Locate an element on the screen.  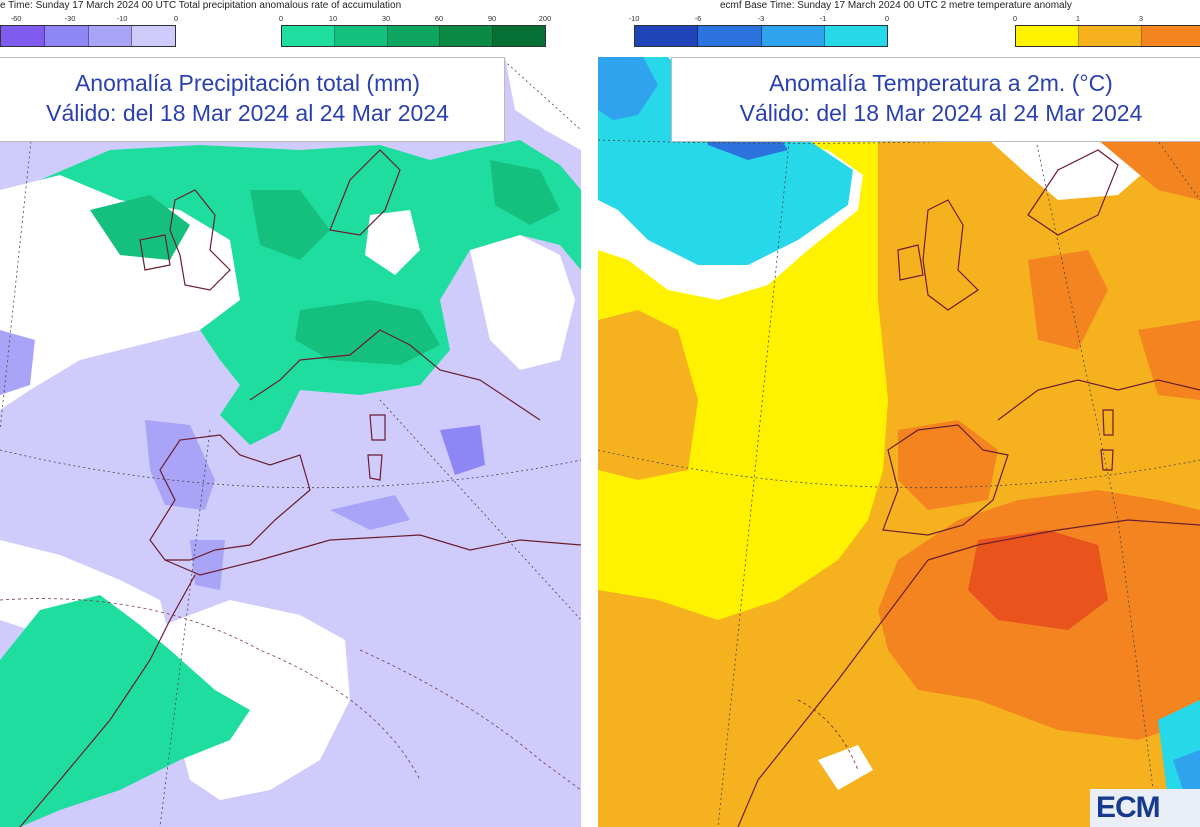
tick-label: 200 is located at coordinates (545, 18).